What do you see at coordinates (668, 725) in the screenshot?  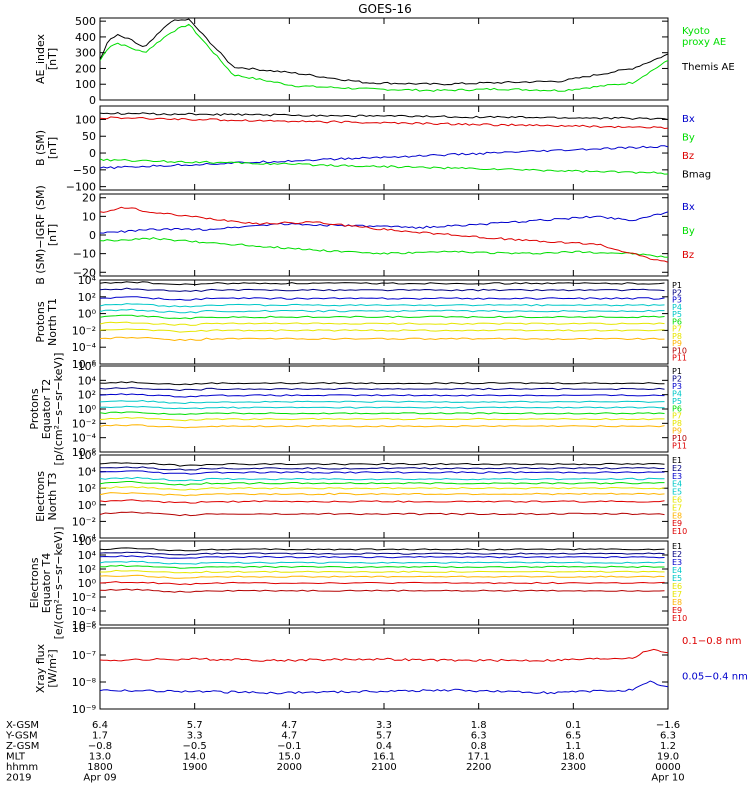 I see `x-axis-value: −1.6` at bounding box center [668, 725].